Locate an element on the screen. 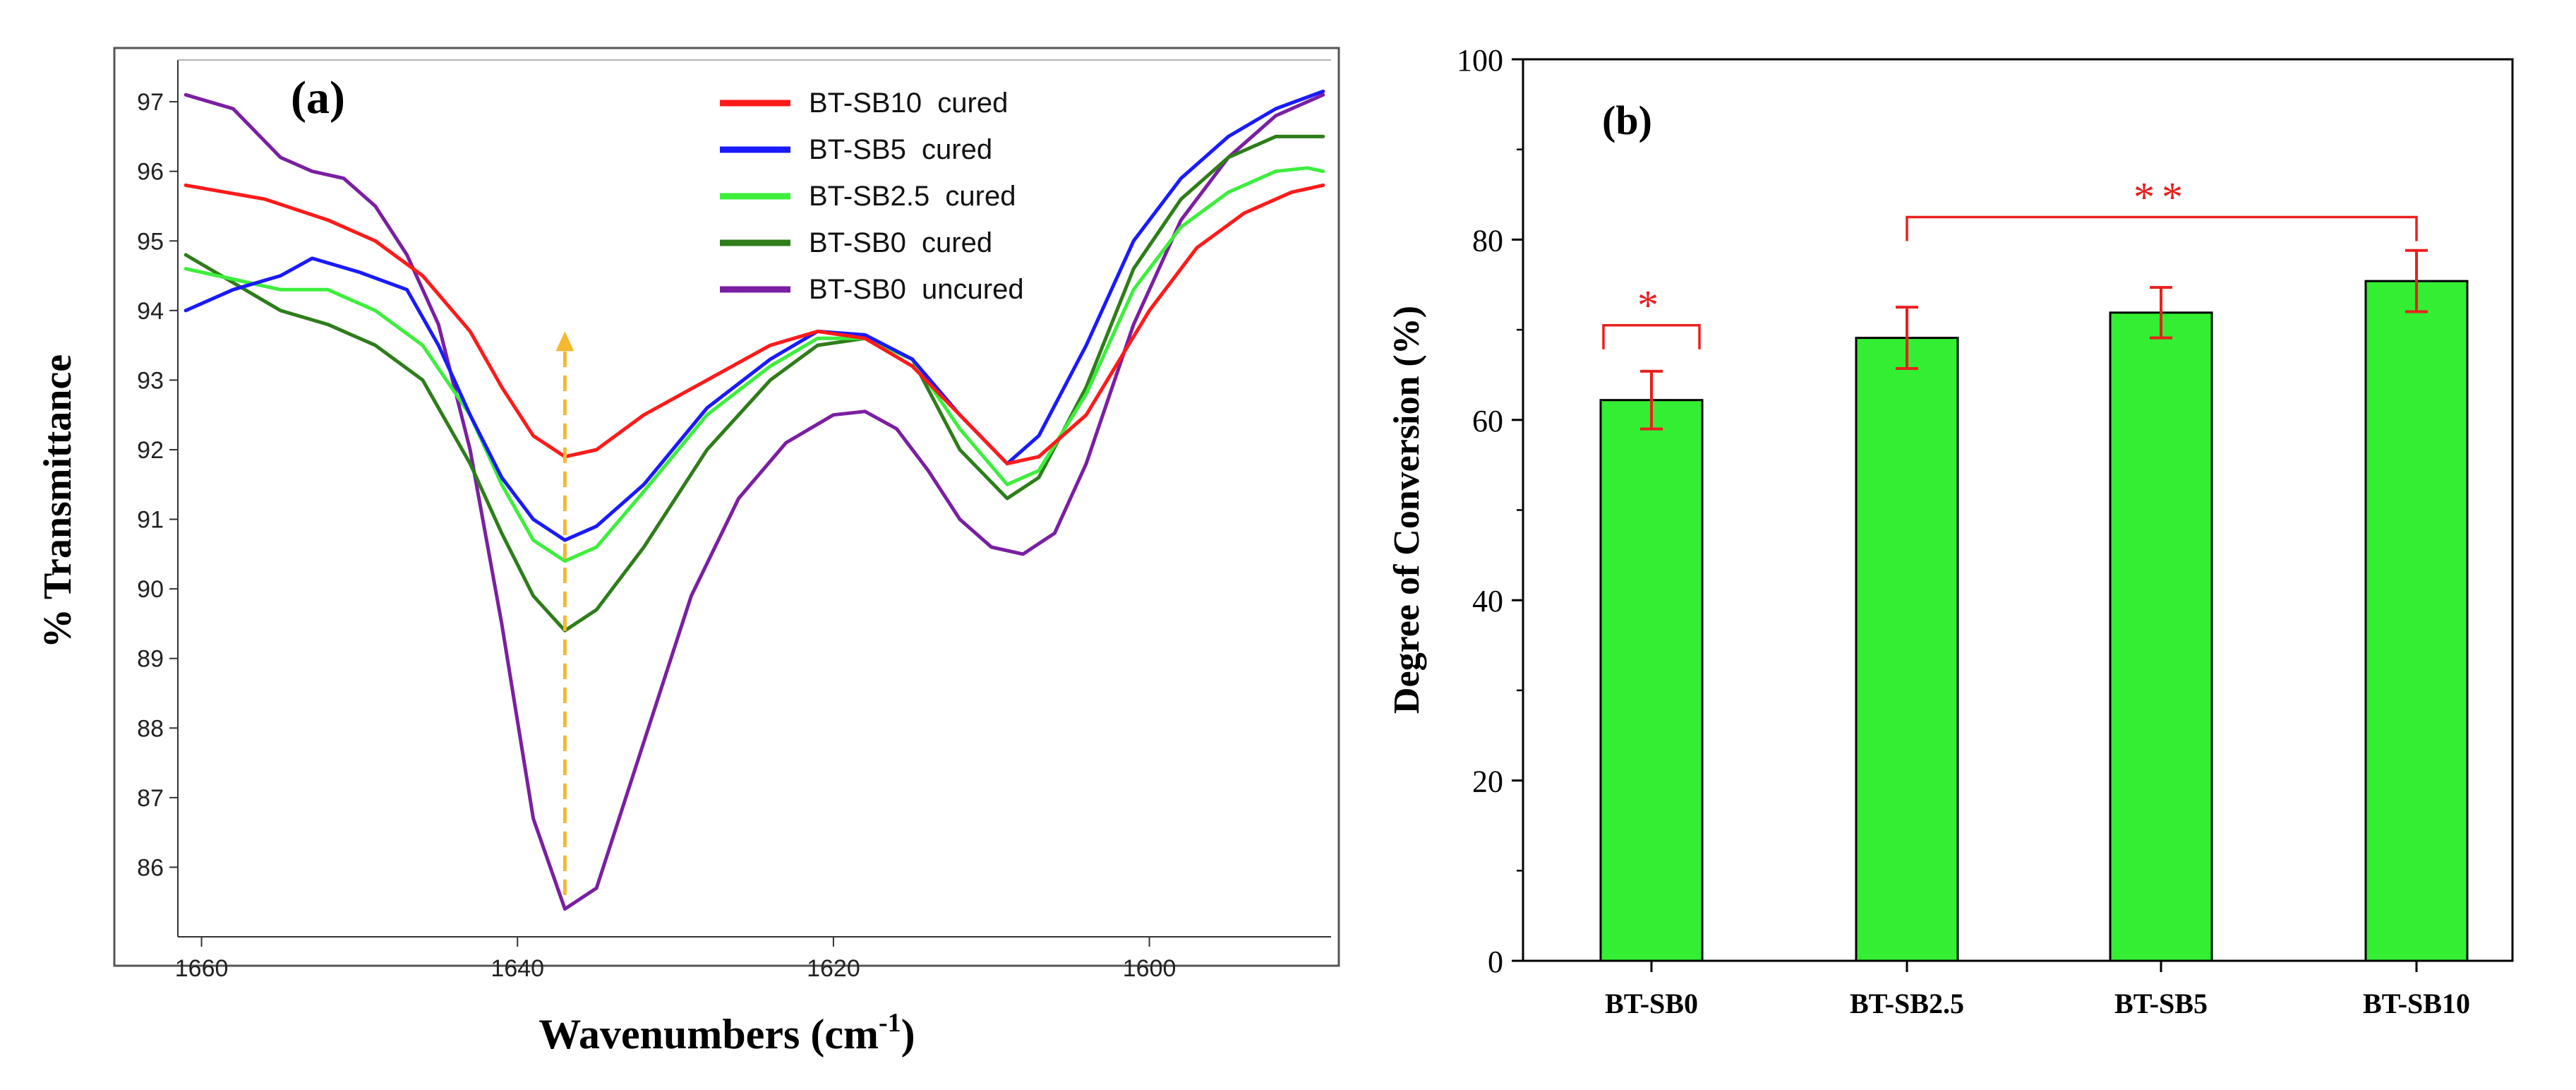  panel-b-label: (b) is located at coordinates (1627, 120).